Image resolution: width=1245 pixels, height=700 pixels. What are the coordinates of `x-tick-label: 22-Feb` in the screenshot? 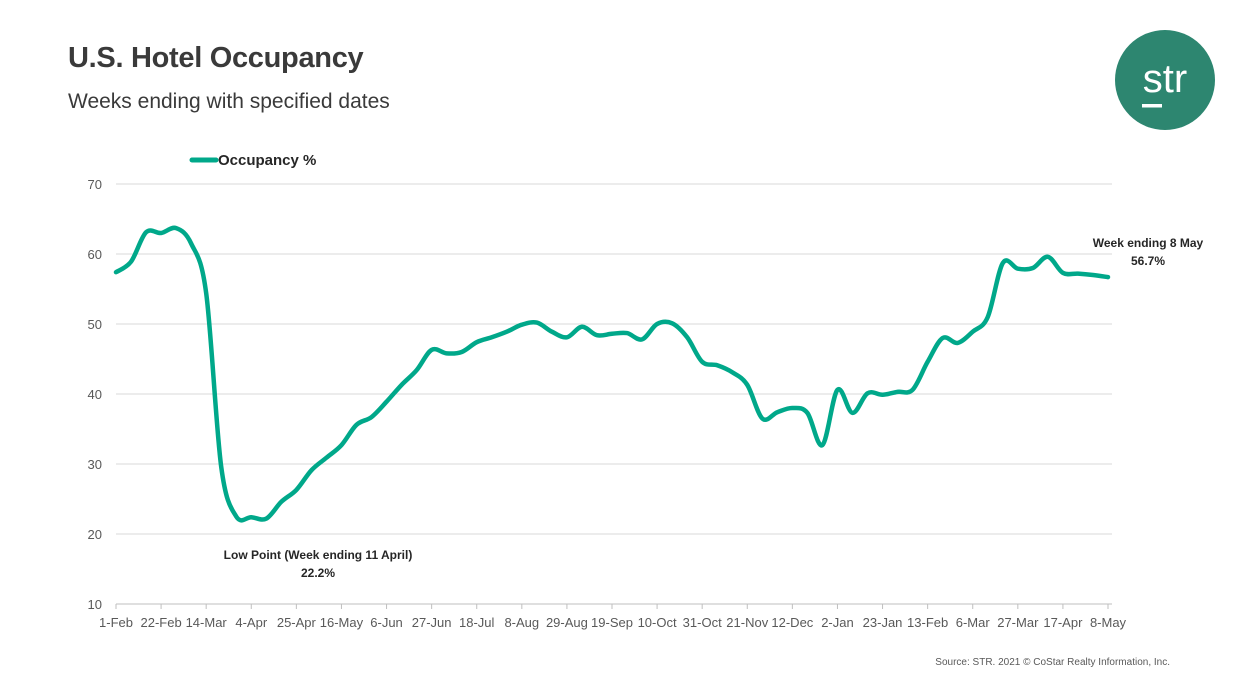 It's located at (160, 622).